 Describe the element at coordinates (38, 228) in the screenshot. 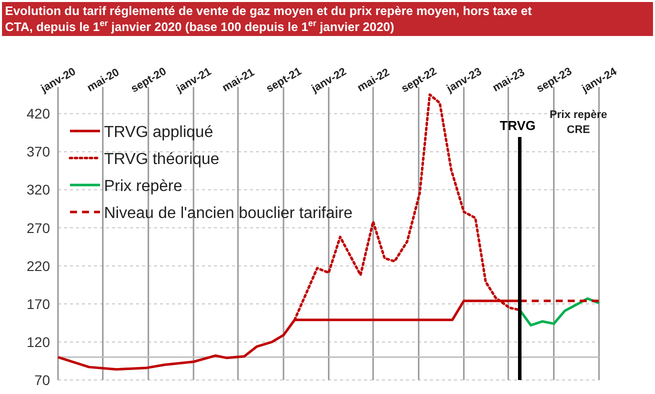

I see `y-tick-label: 270` at that location.